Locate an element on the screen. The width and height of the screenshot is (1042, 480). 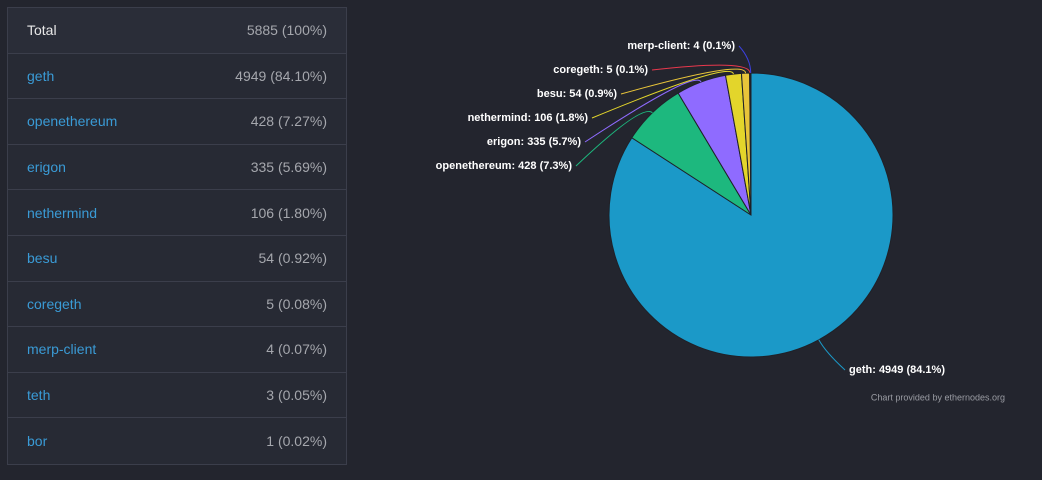
slice-label: geth: 4949 (84.1%) is located at coordinates (897, 370).